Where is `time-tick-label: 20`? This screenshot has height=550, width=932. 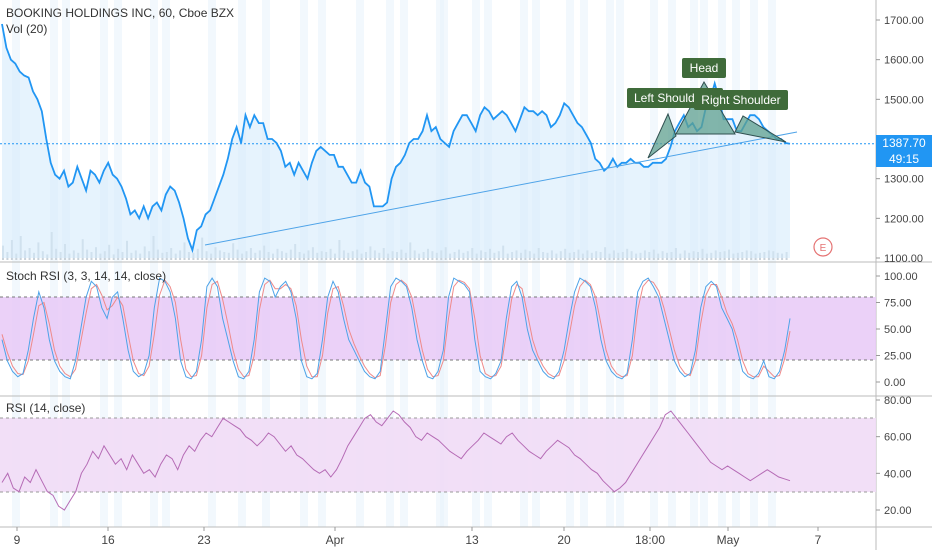
time-tick-label: 20 is located at coordinates (564, 540).